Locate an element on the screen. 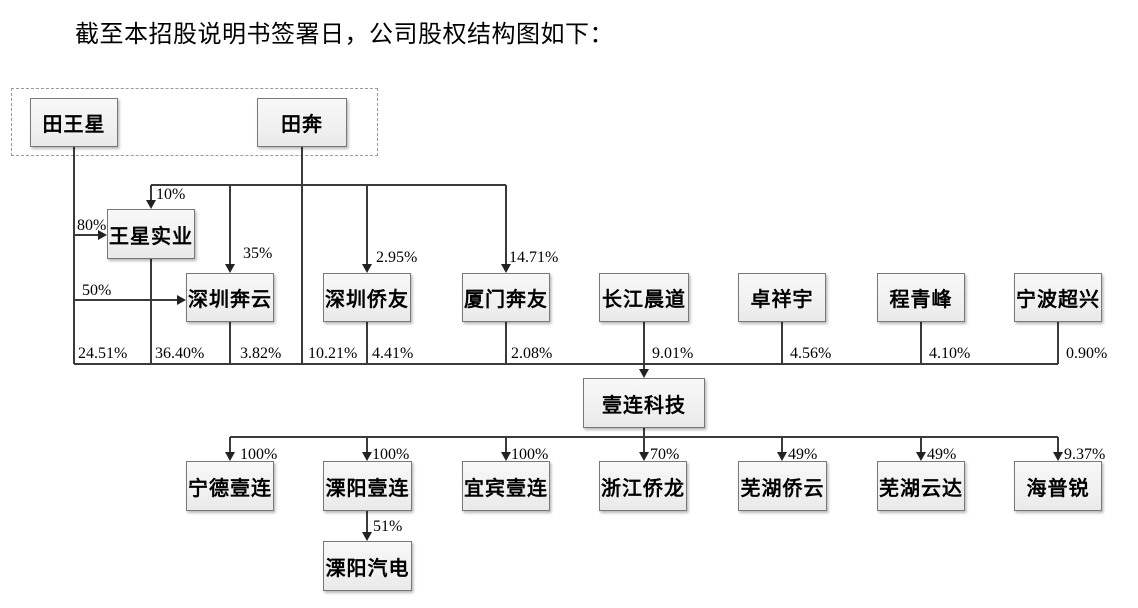 The height and width of the screenshot is (608, 1138). entity-box-liyang-qidian: 溧阳汽电 is located at coordinates (367, 566).